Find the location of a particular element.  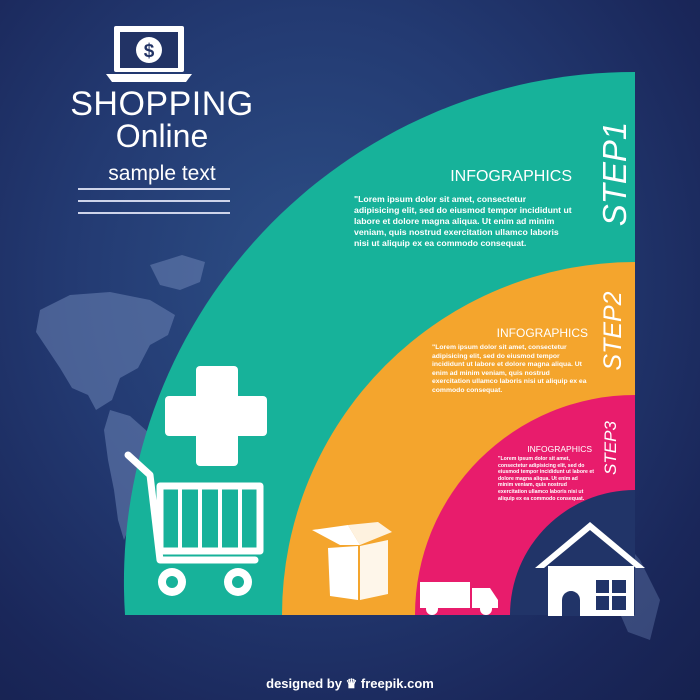

title-block: SHOPPING Online sample text is located at coordinates (162, 136).